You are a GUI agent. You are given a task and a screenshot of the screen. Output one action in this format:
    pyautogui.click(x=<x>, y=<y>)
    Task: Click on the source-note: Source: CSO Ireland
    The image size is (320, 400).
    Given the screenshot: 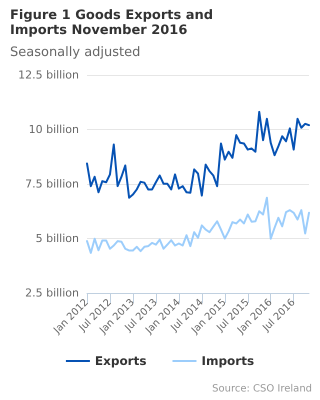 What is the action you would take?
    pyautogui.click(x=262, y=389)
    